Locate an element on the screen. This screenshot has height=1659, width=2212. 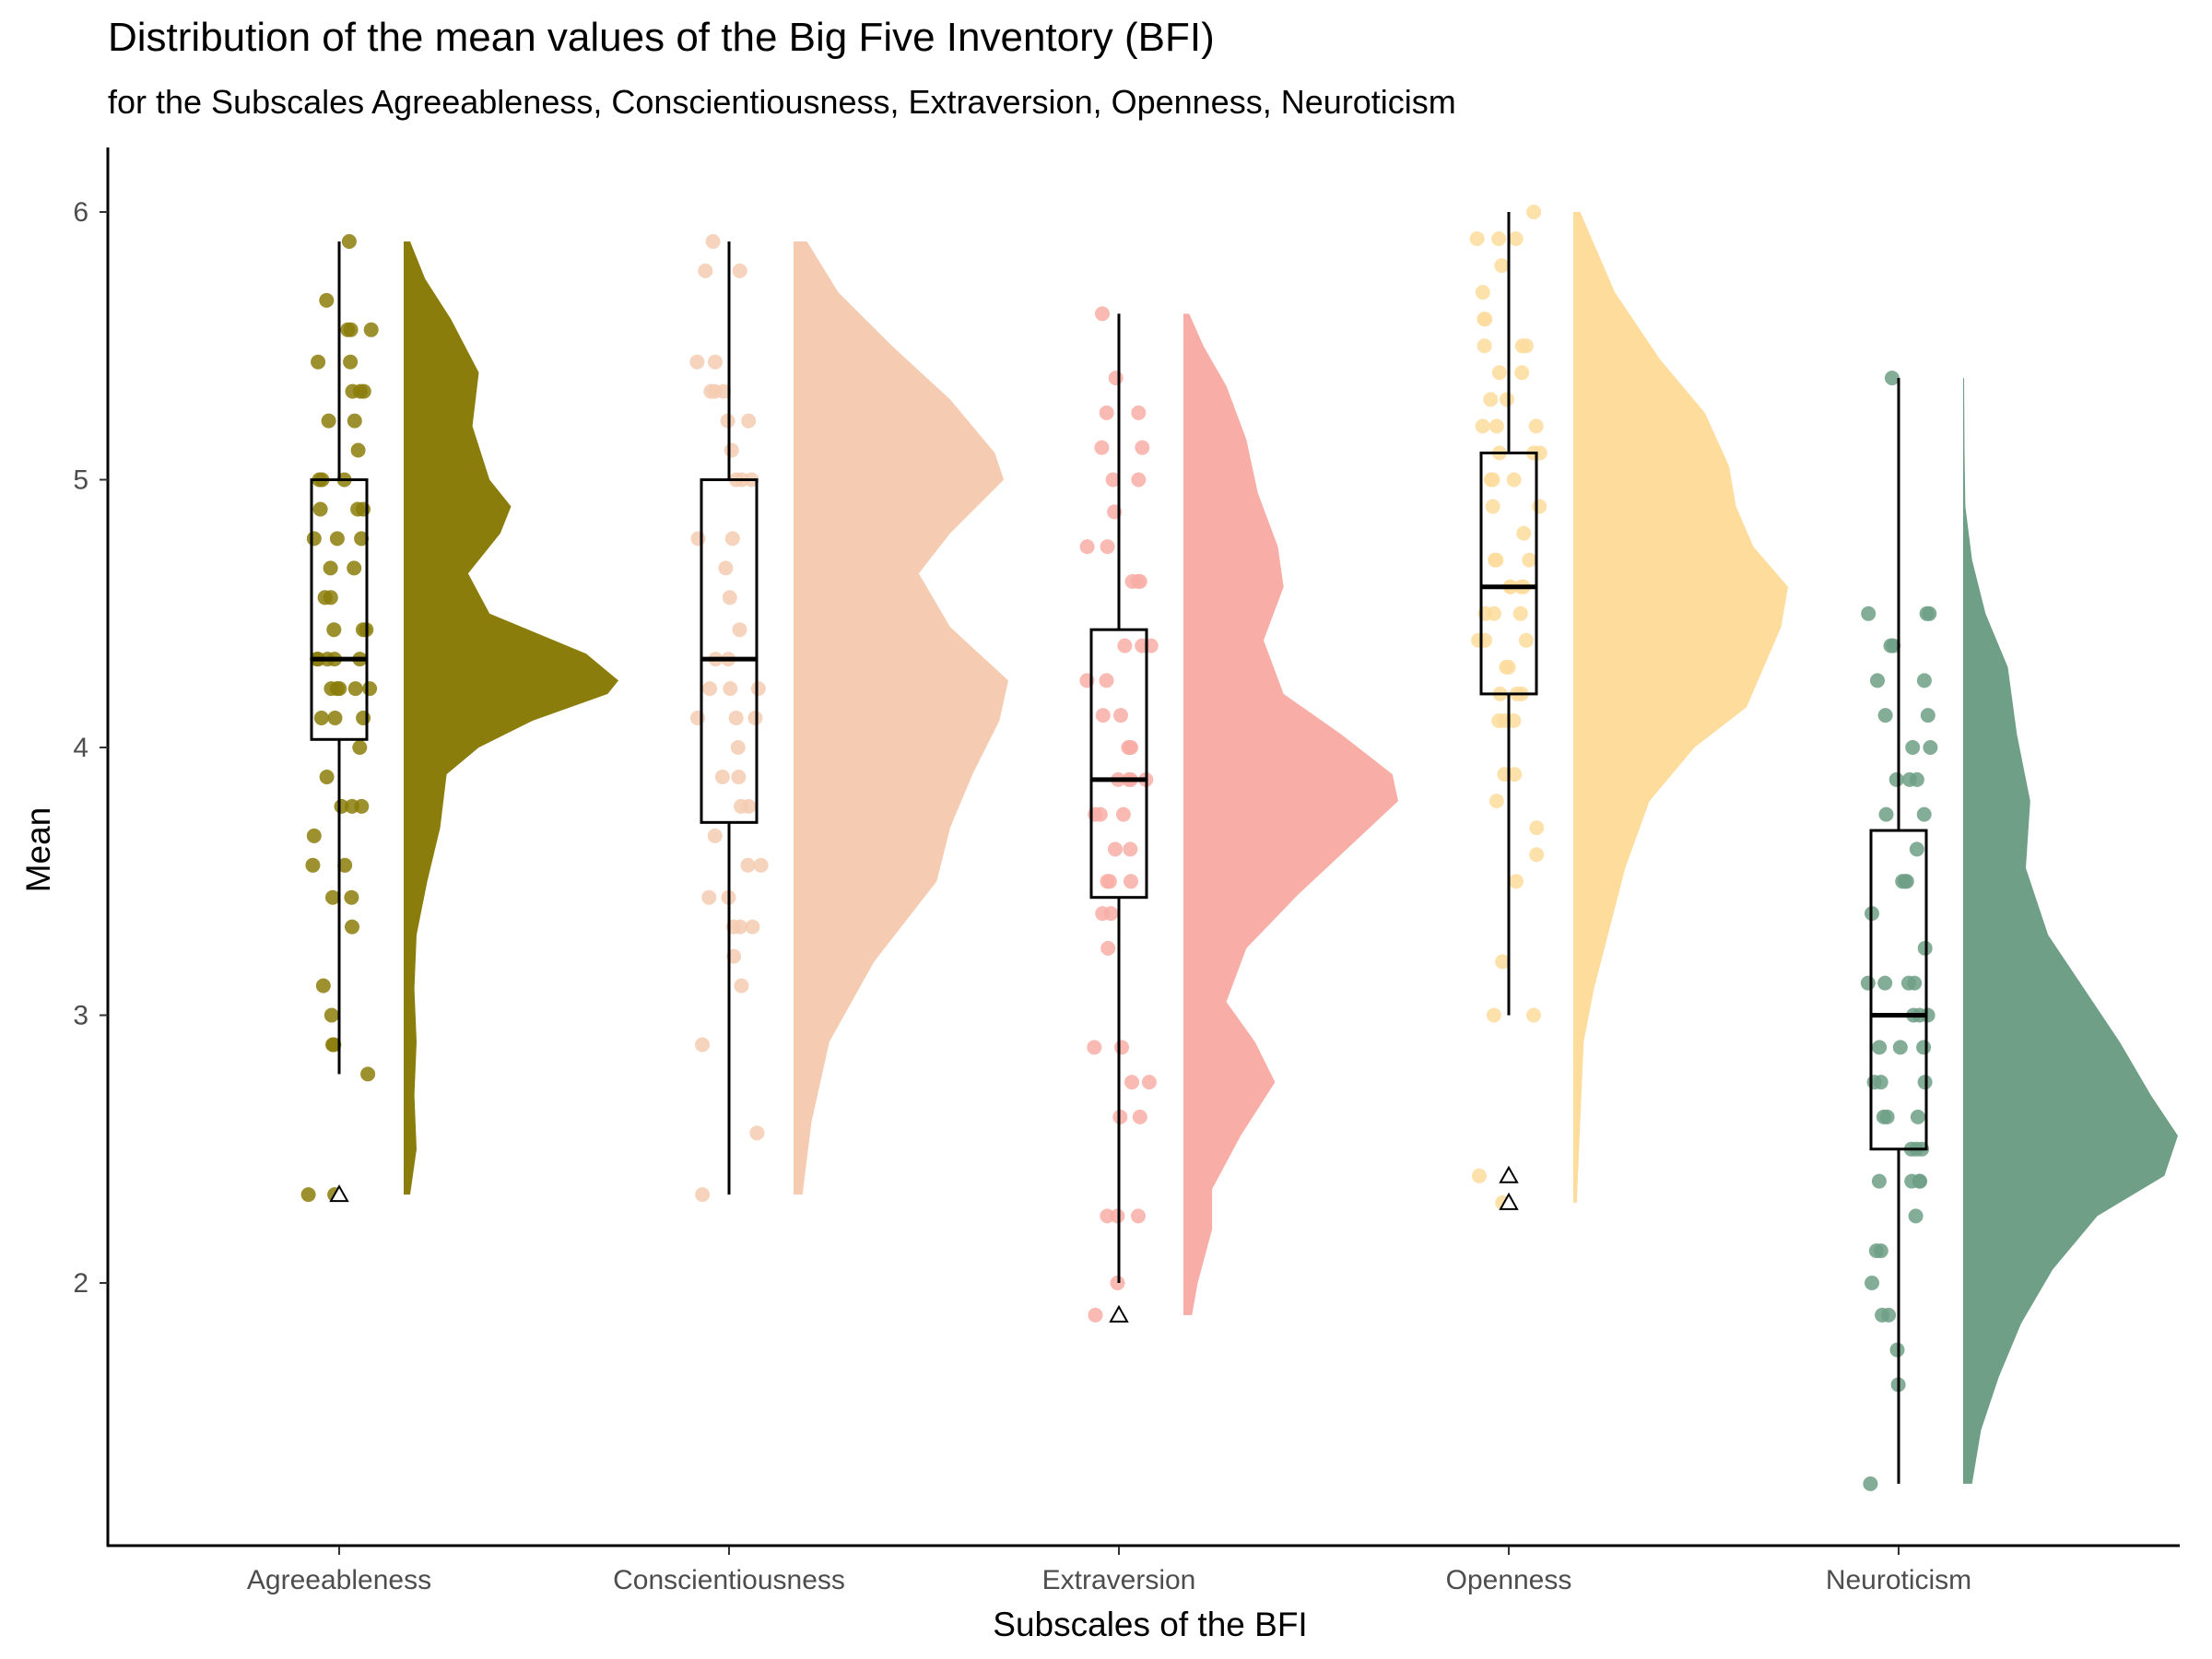
x-tick-label-neuroticism: Neuroticism is located at coordinates (1898, 1580).